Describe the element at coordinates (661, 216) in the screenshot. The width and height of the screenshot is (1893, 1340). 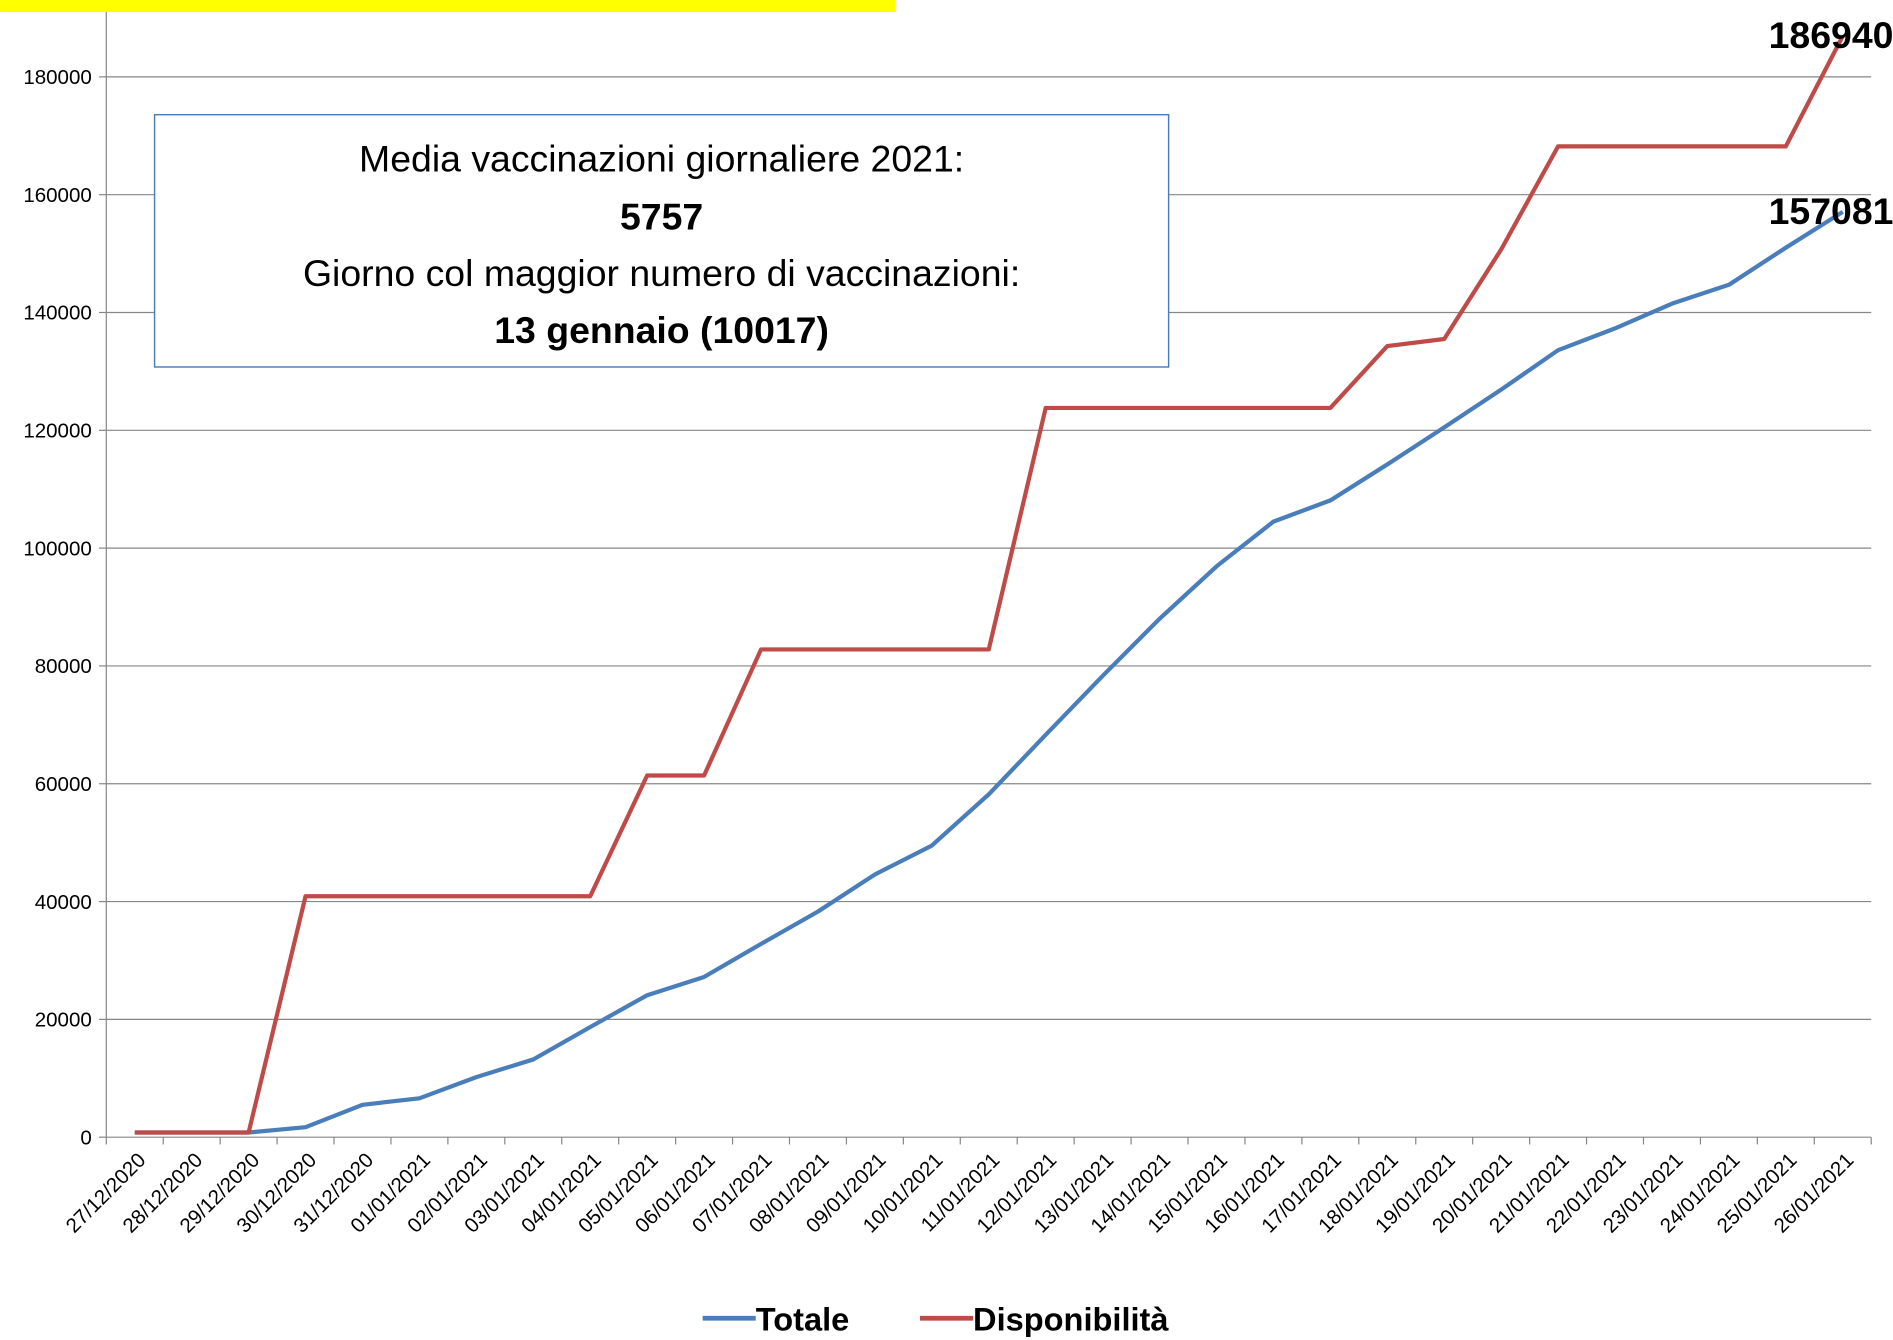
I see `annotation-text: 5757` at that location.